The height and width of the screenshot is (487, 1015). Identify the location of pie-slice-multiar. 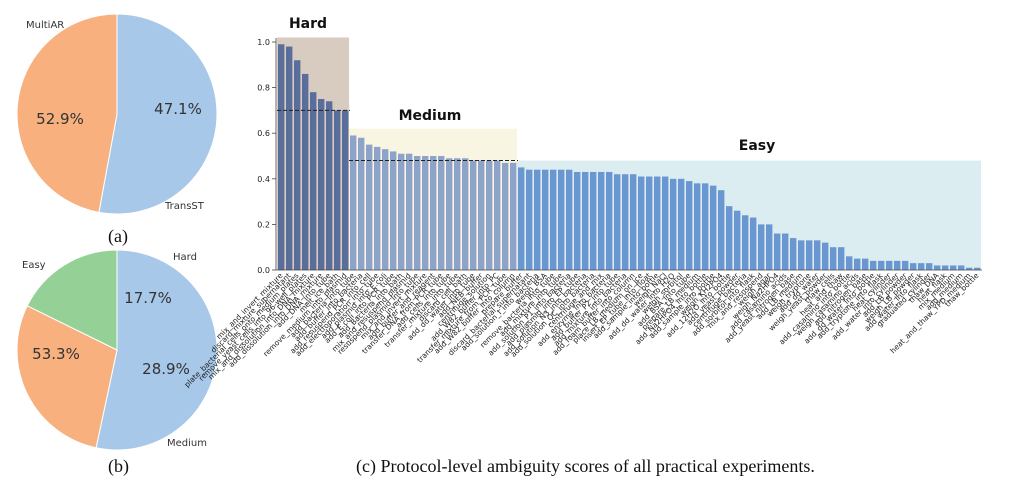
(158, 114).